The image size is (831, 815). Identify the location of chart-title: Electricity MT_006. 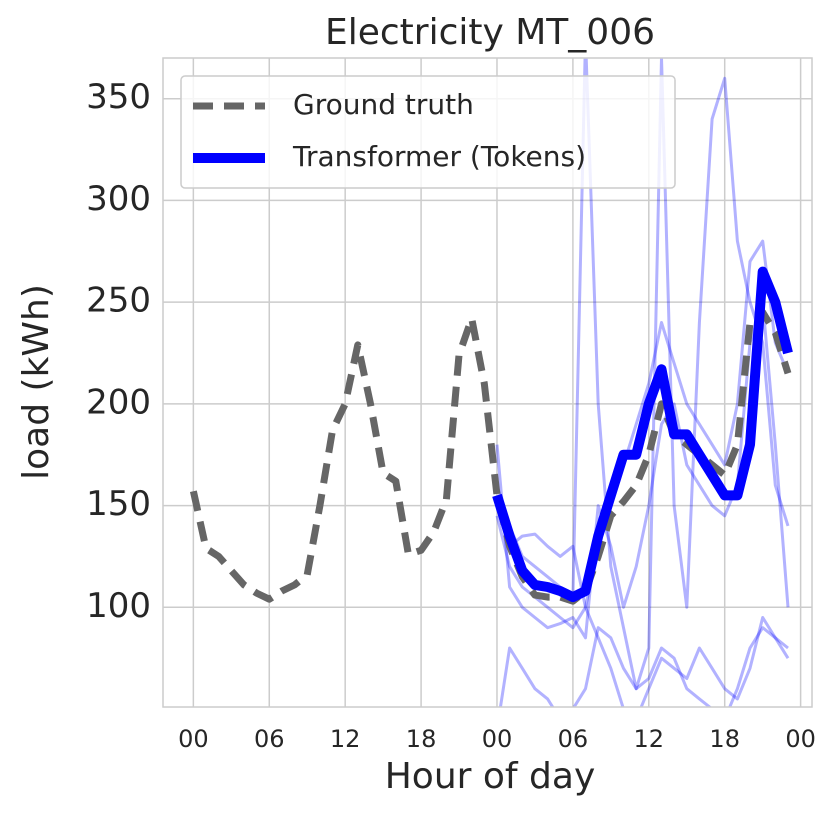
(490, 32).